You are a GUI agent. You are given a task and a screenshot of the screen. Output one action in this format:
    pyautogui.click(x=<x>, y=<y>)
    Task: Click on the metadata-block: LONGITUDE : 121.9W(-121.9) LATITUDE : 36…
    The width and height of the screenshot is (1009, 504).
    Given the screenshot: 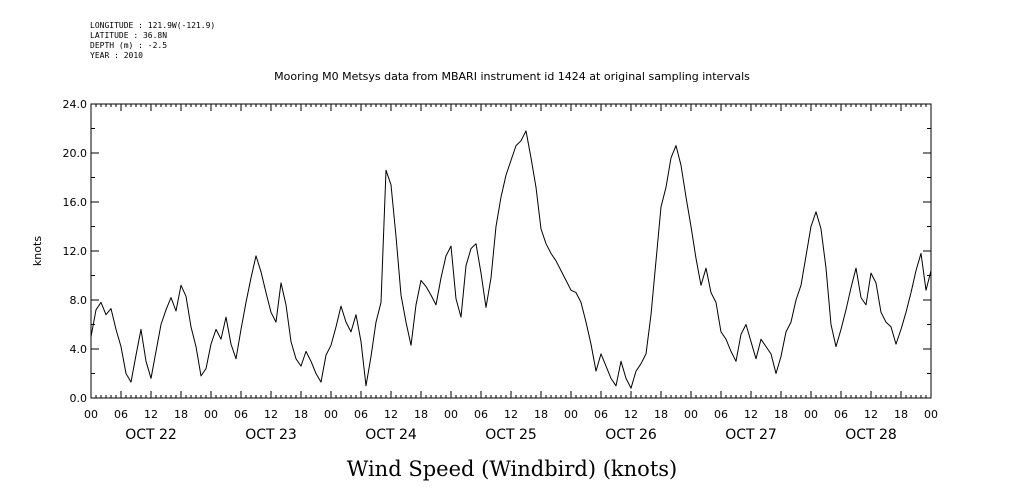 What is the action you would take?
    pyautogui.click(x=152, y=41)
    